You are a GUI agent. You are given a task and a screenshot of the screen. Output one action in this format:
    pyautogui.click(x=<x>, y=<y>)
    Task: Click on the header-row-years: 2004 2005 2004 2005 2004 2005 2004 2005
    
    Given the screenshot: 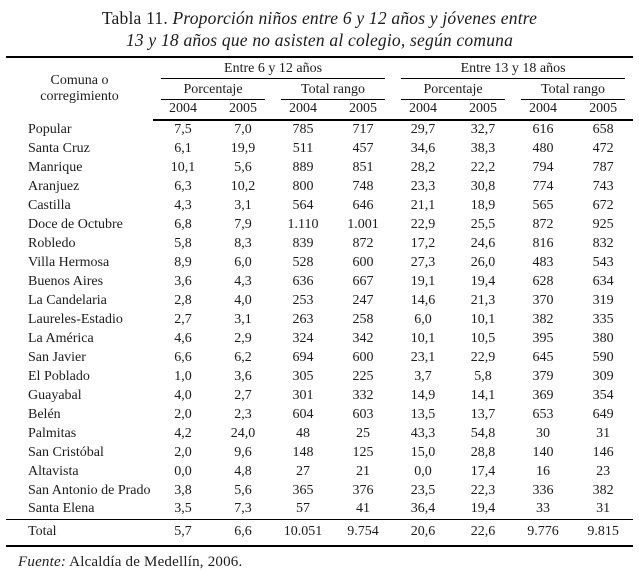 What is the action you would take?
    pyautogui.click(x=320, y=110)
    